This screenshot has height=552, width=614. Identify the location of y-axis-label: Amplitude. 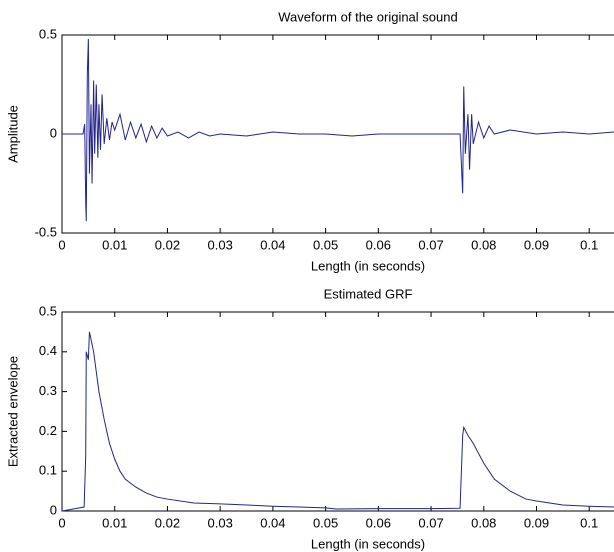
(12, 134).